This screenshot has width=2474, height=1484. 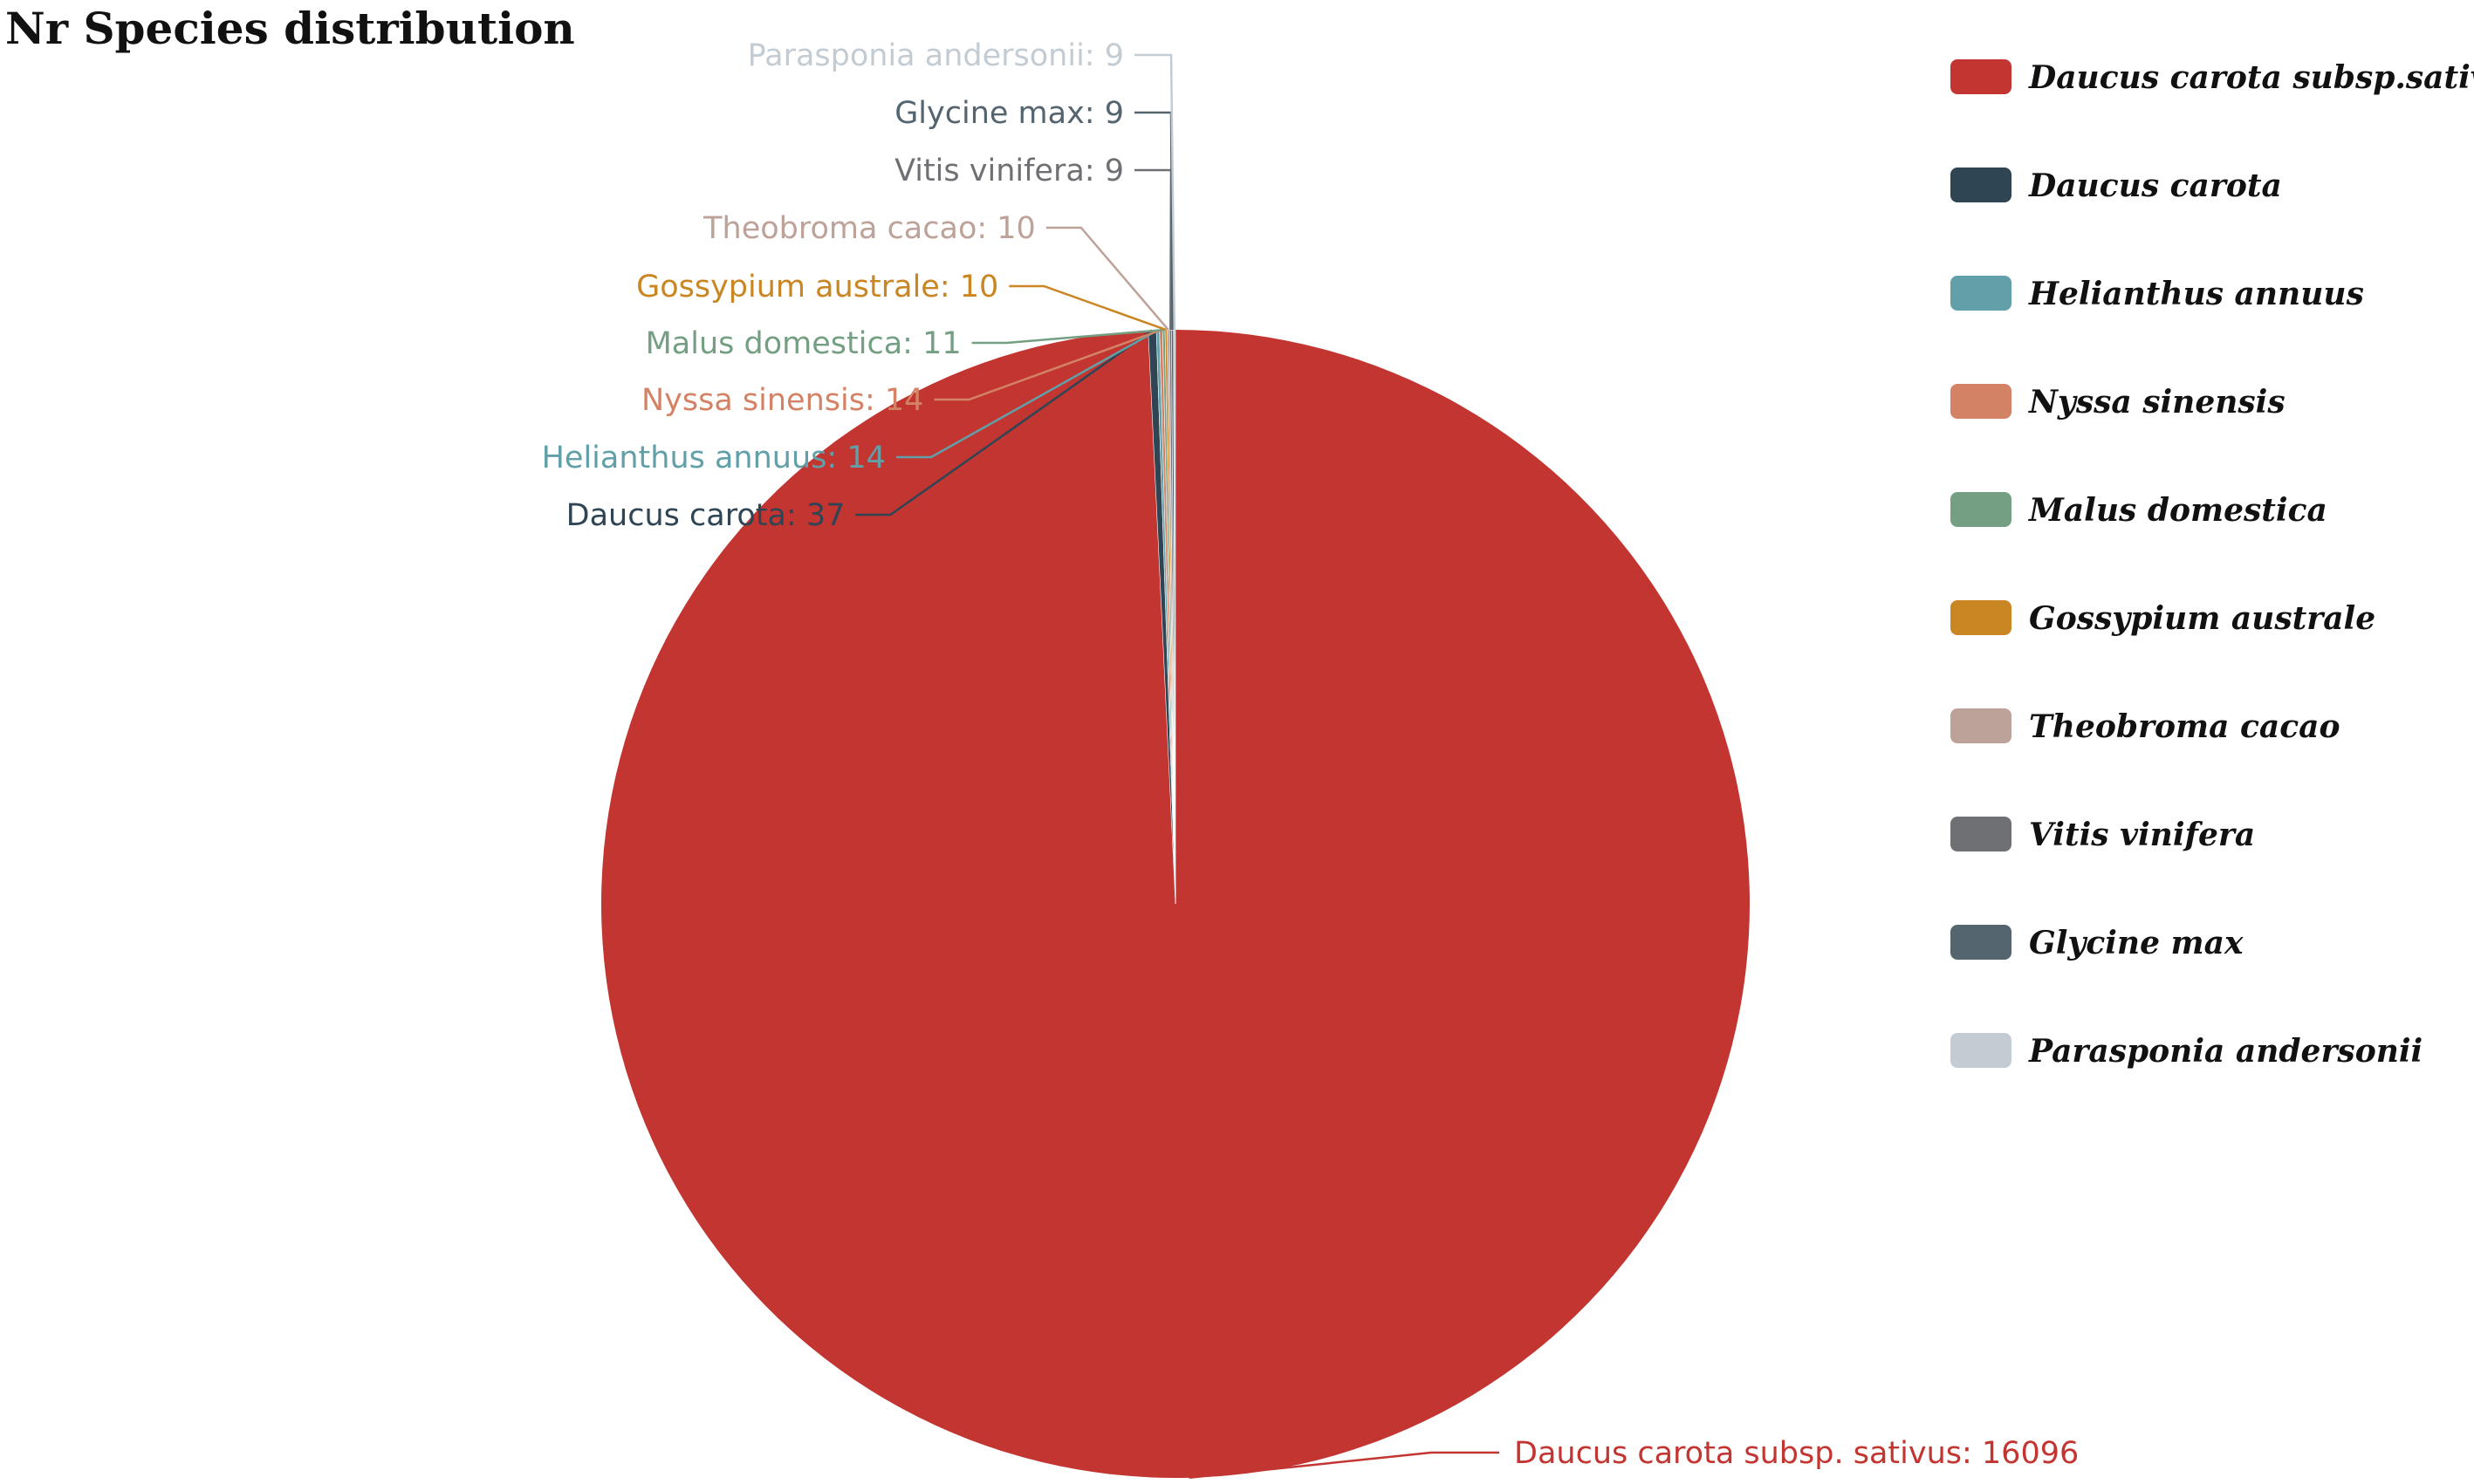 I want to click on legend-label-daucus-carota-subsp-sativus: Daucus carota subsp.sativus, so click(x=2251, y=77).